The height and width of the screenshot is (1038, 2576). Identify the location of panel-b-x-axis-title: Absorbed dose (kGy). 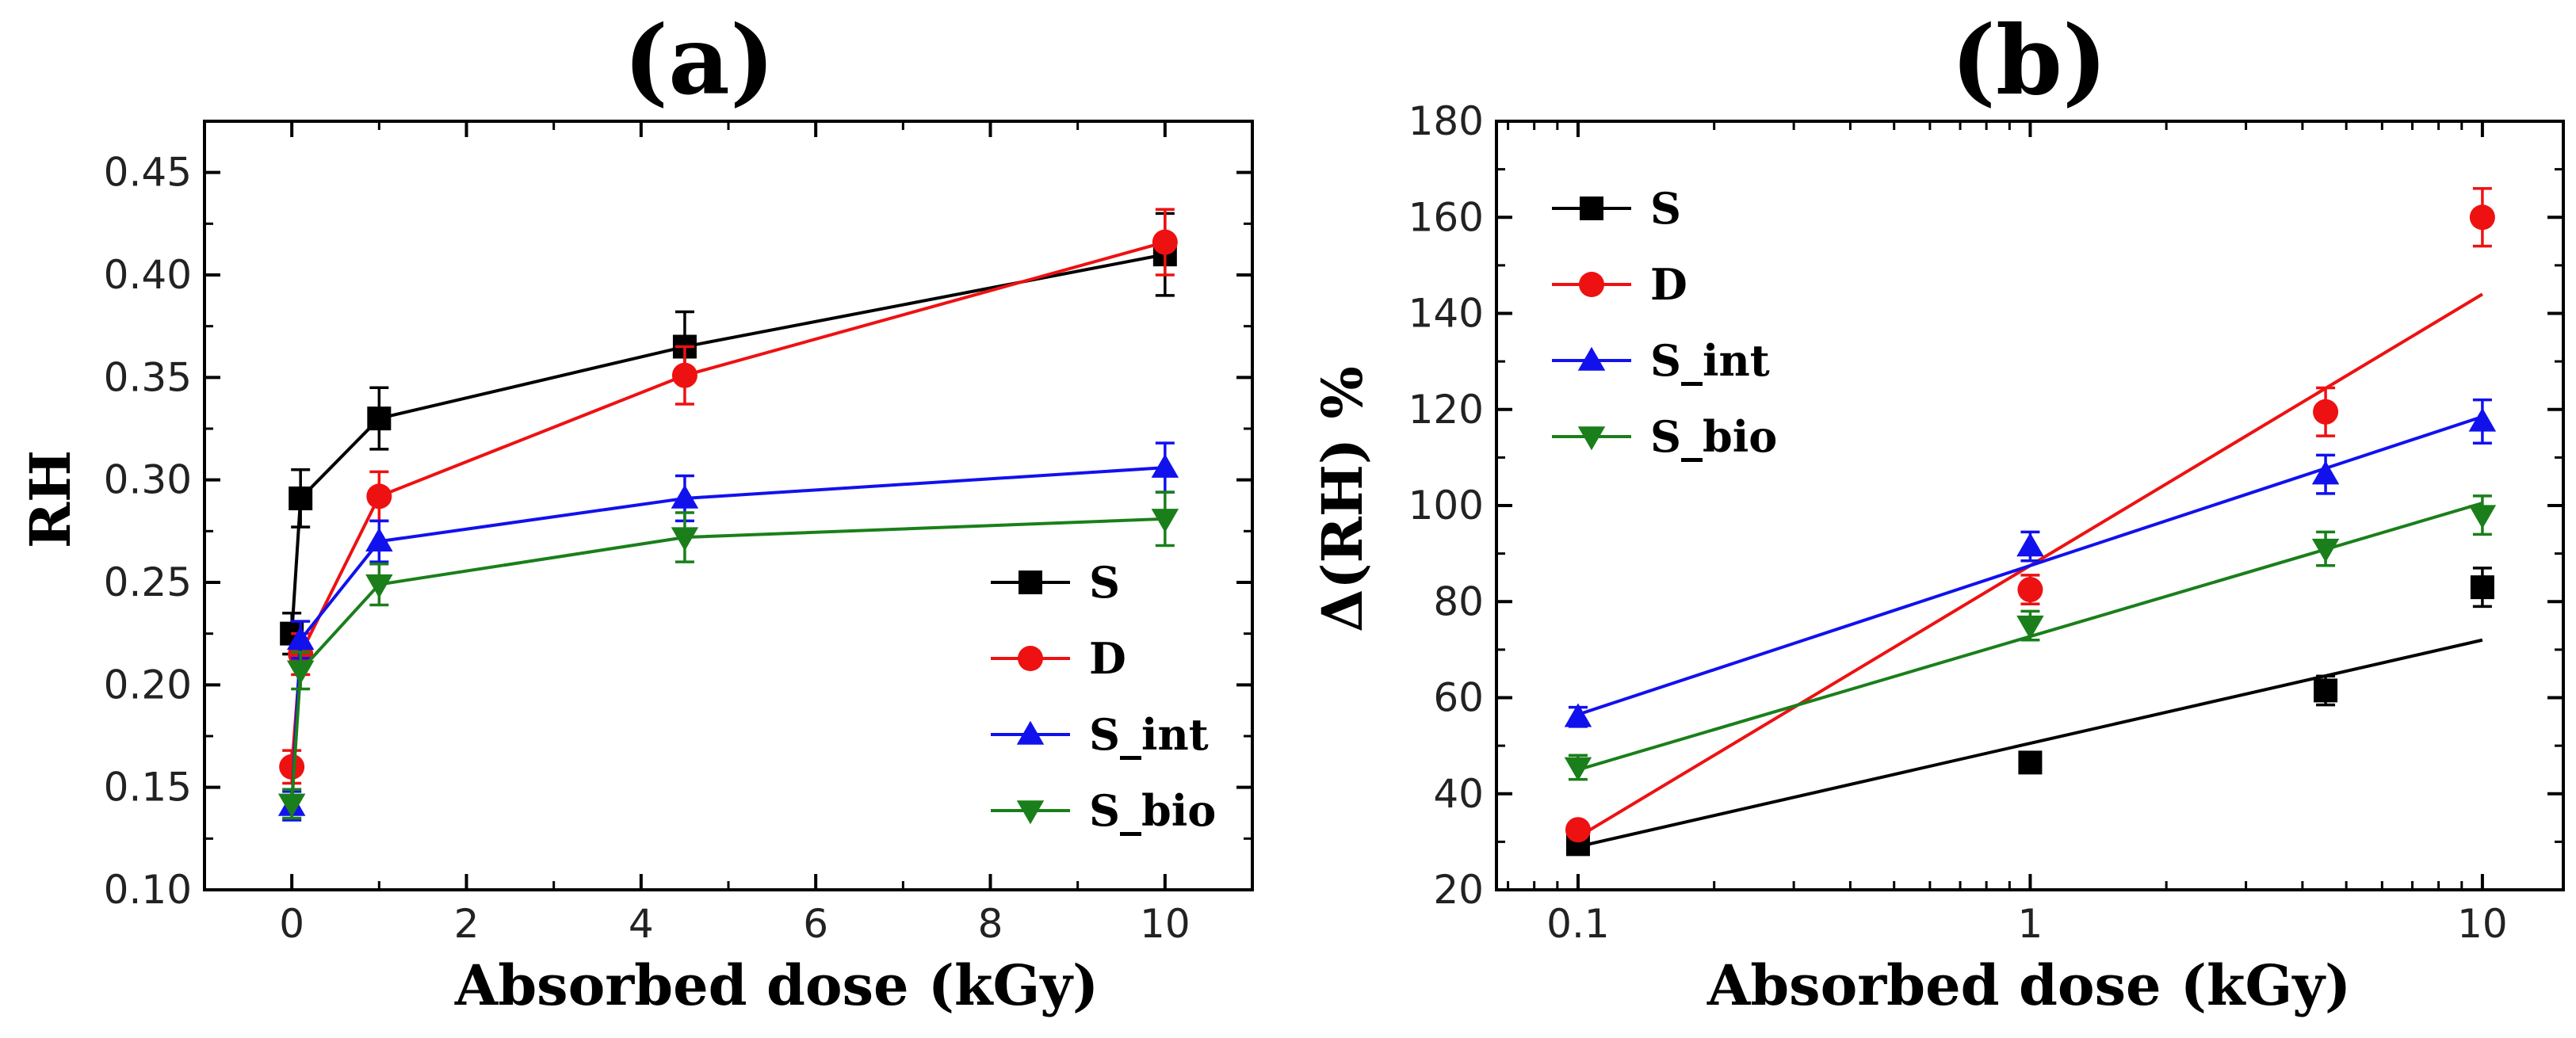
(2029, 985).